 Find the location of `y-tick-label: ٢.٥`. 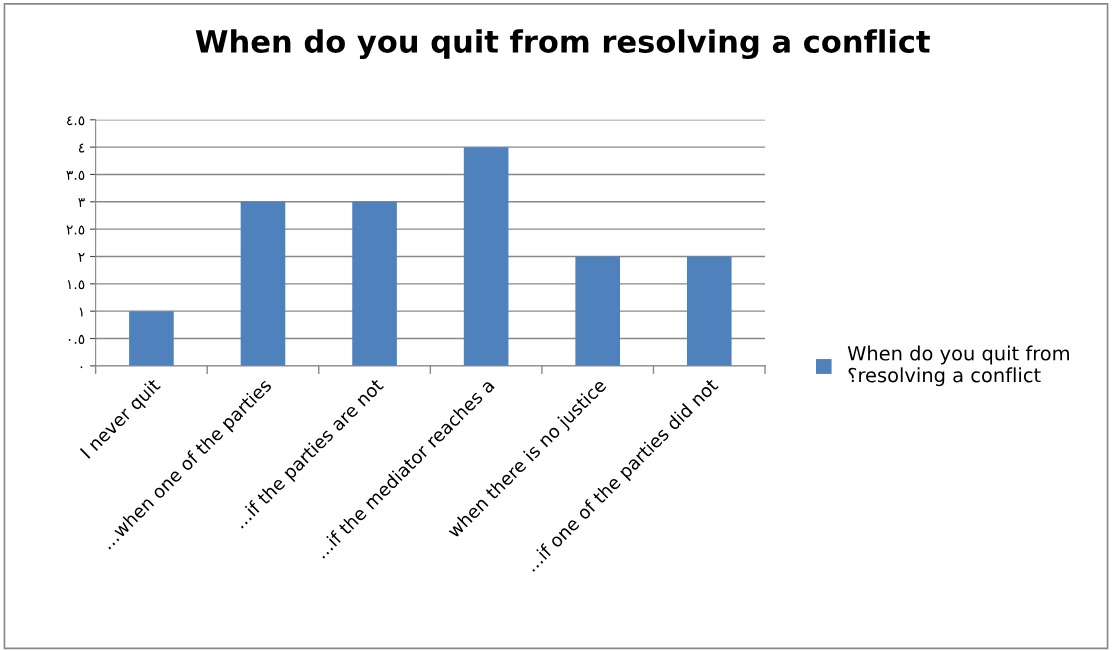

y-tick-label: ٢.٥ is located at coordinates (75, 230).